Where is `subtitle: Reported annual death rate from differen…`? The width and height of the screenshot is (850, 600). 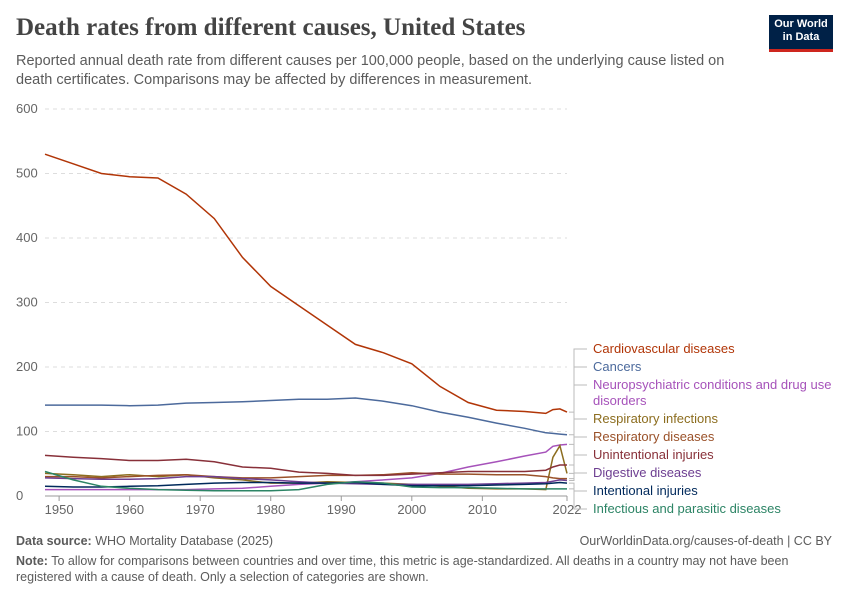
subtitle: Reported annual death rate from differen… is located at coordinates (370, 70).